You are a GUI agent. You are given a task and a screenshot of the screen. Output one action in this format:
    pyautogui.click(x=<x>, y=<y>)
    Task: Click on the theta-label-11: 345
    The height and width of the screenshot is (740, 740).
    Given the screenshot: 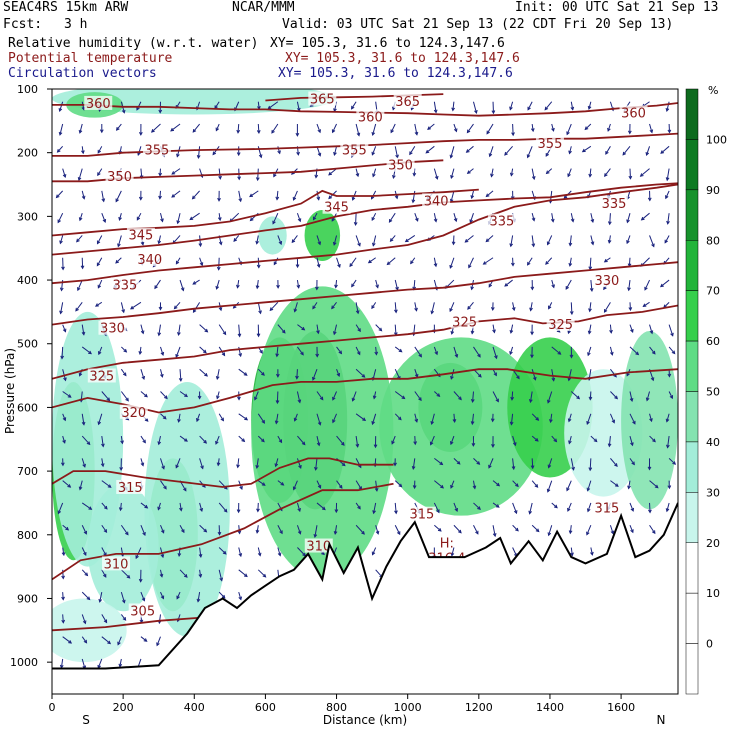 What is the action you would take?
    pyautogui.click(x=141, y=236)
    